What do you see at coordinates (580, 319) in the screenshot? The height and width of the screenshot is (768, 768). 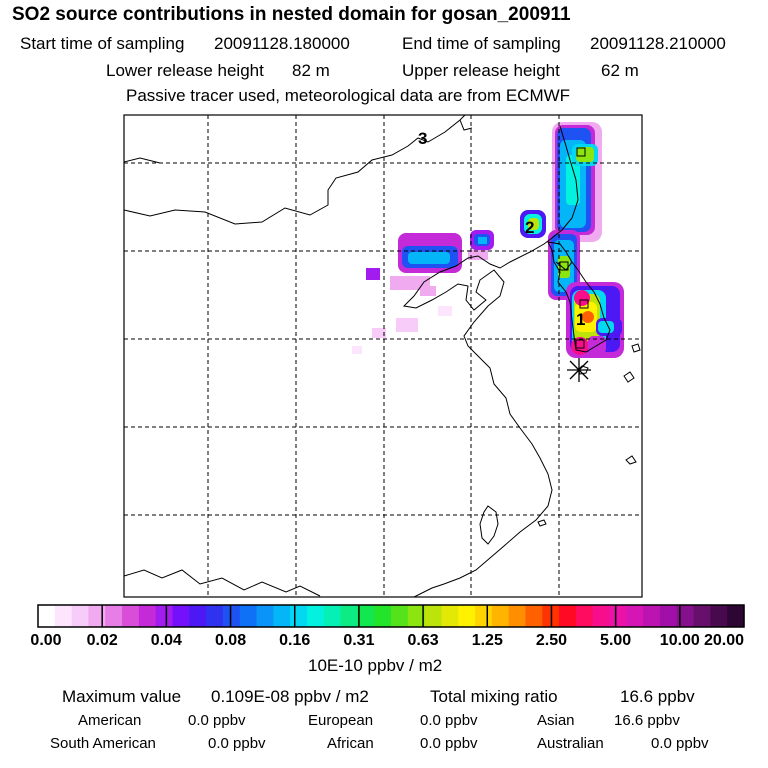 I see `annotation-label-1: 1` at bounding box center [580, 319].